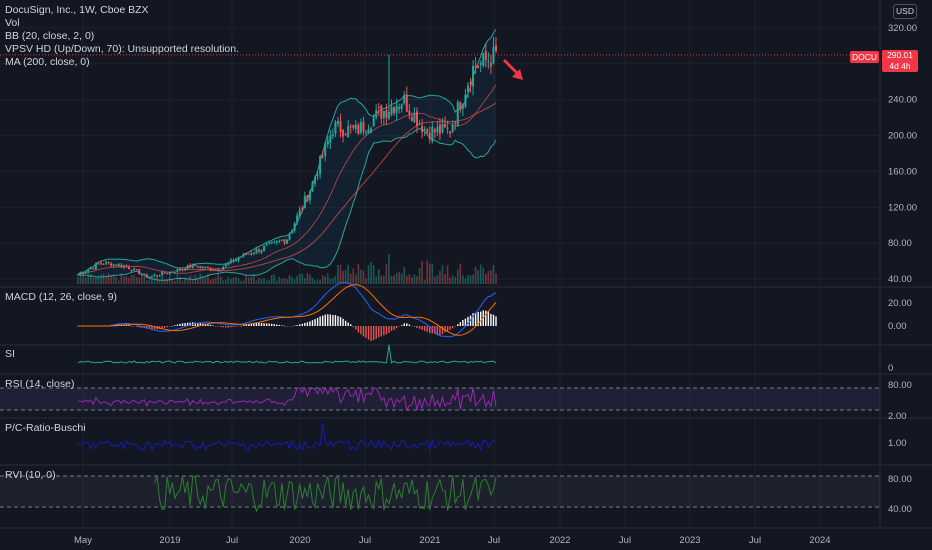 Image resolution: width=932 pixels, height=550 pixels. What do you see at coordinates (902, 207) in the screenshot?
I see `price-tick-label: 120.00` at bounding box center [902, 207].